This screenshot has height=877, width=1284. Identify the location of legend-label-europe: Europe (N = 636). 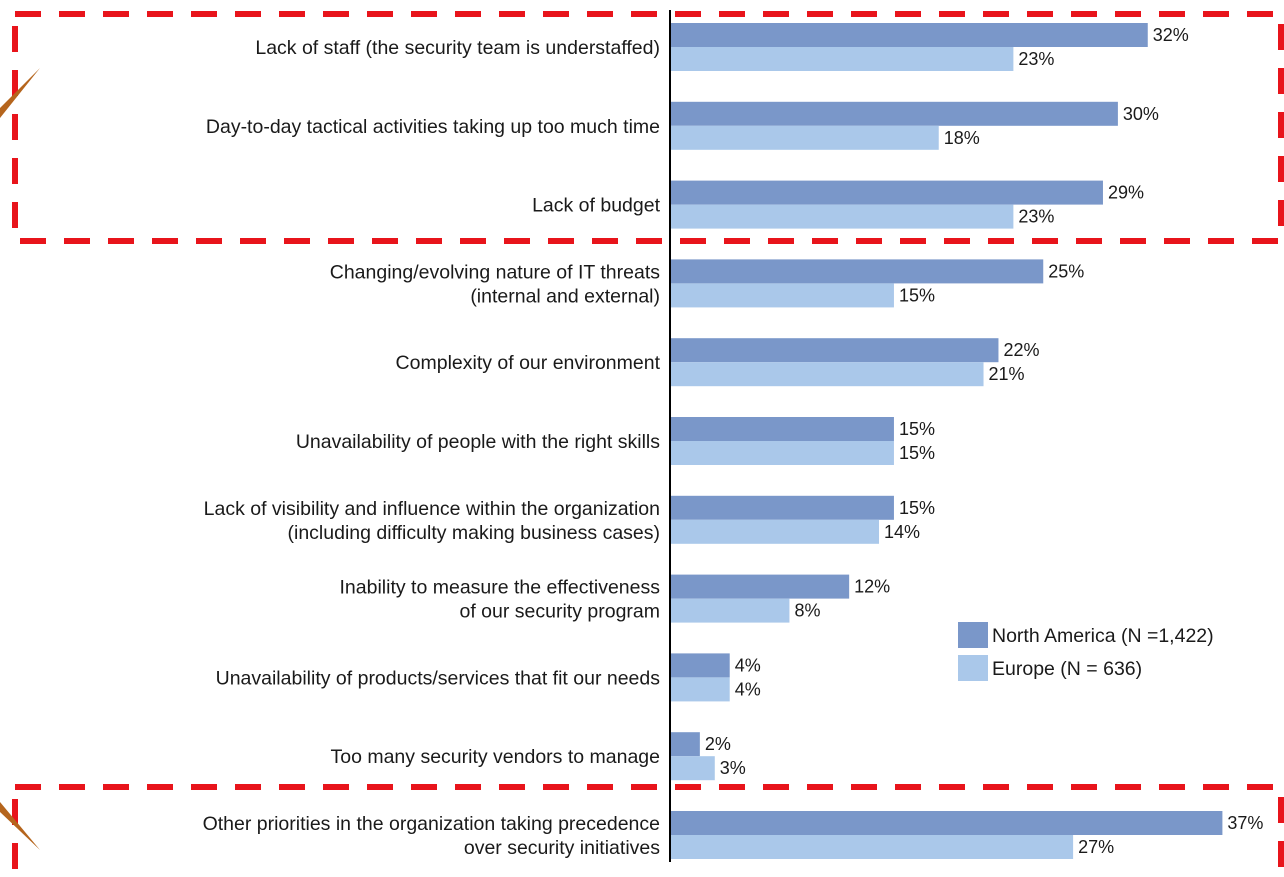
(1067, 669).